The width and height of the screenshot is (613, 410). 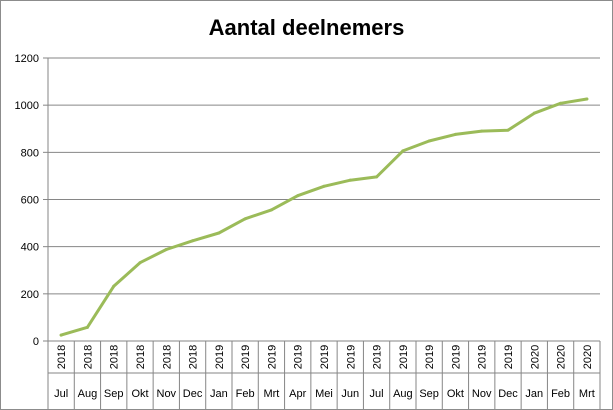 I want to click on y-tick-label-1000: 1000, so click(x=27, y=106).